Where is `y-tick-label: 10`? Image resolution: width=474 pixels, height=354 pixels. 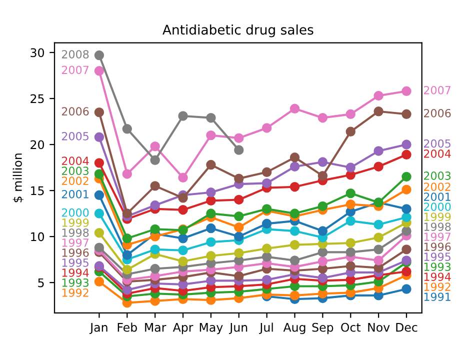
y-tick-label: 10 is located at coordinates (37, 237).